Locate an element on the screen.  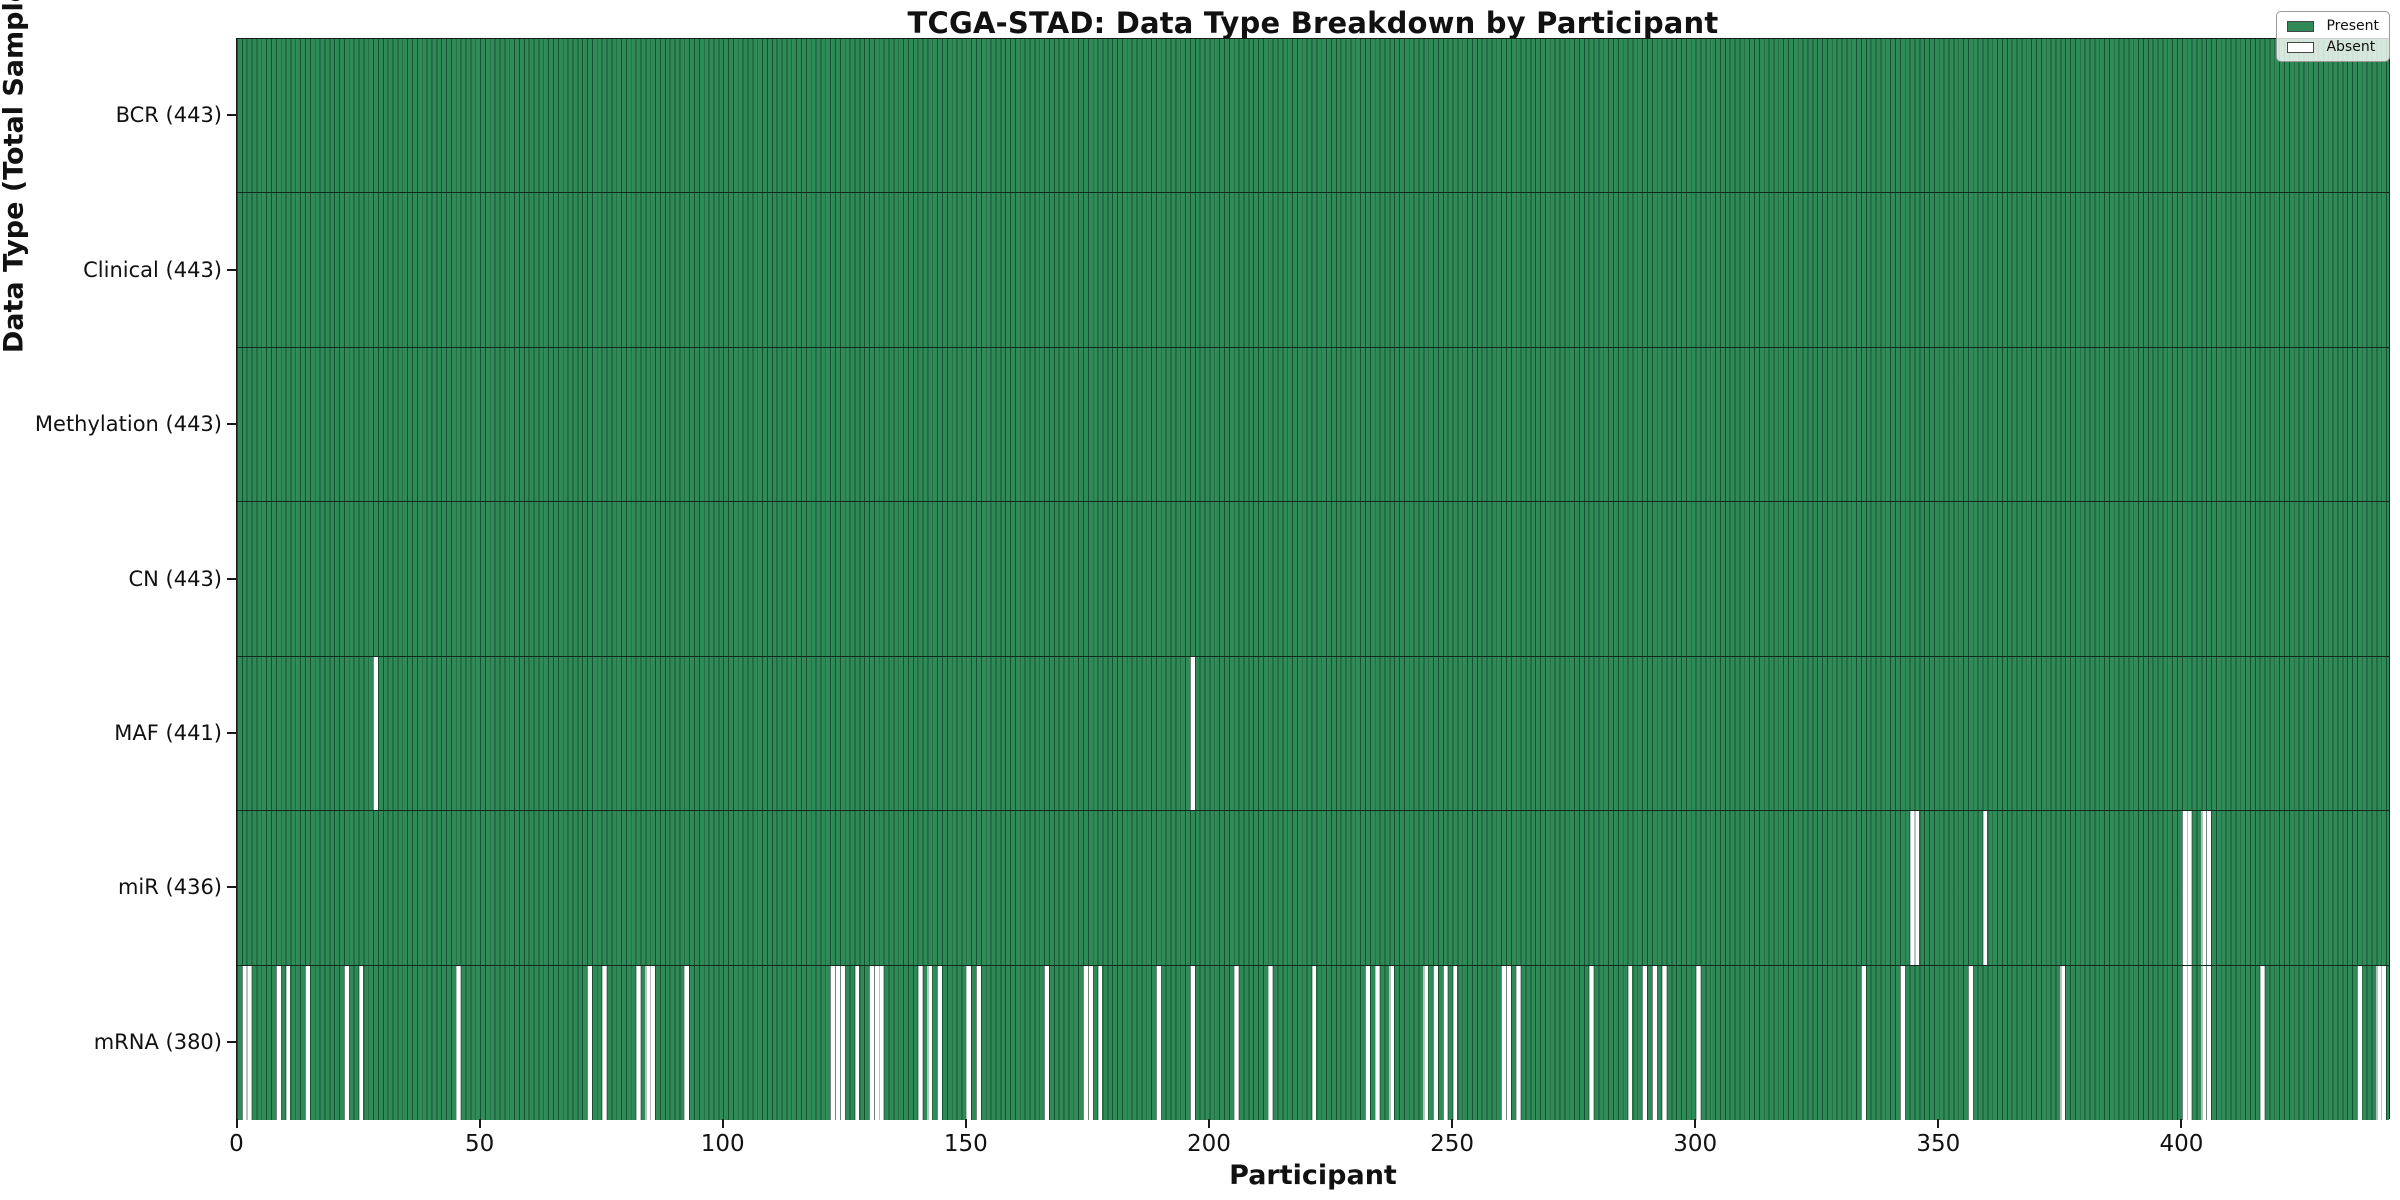
present-swatch-icon is located at coordinates (2301, 26).